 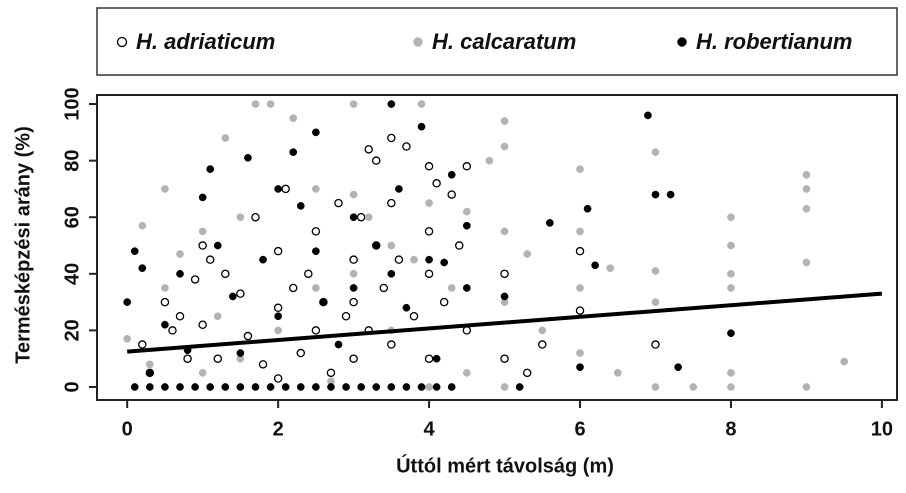 I want to click on x-tick-label: 8, so click(x=730, y=429).